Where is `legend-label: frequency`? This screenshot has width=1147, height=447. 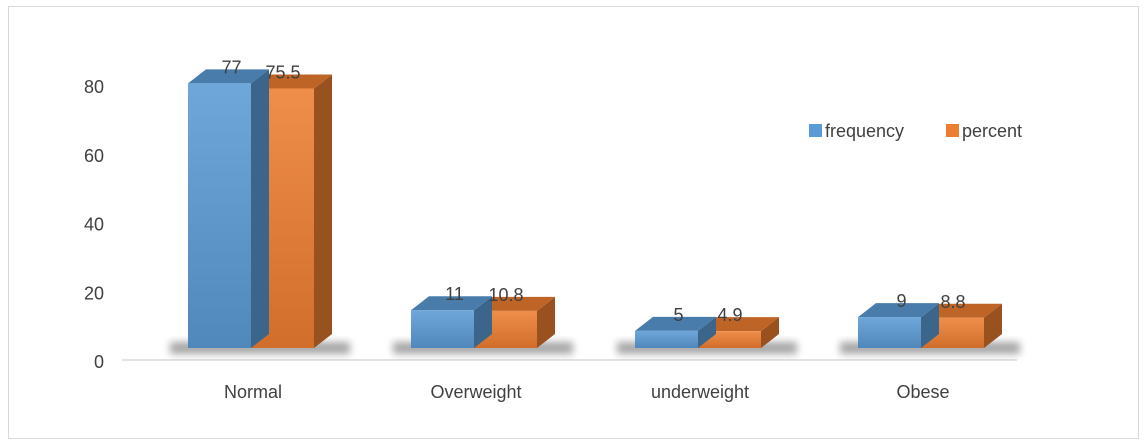
legend-label: frequency is located at coordinates (864, 131).